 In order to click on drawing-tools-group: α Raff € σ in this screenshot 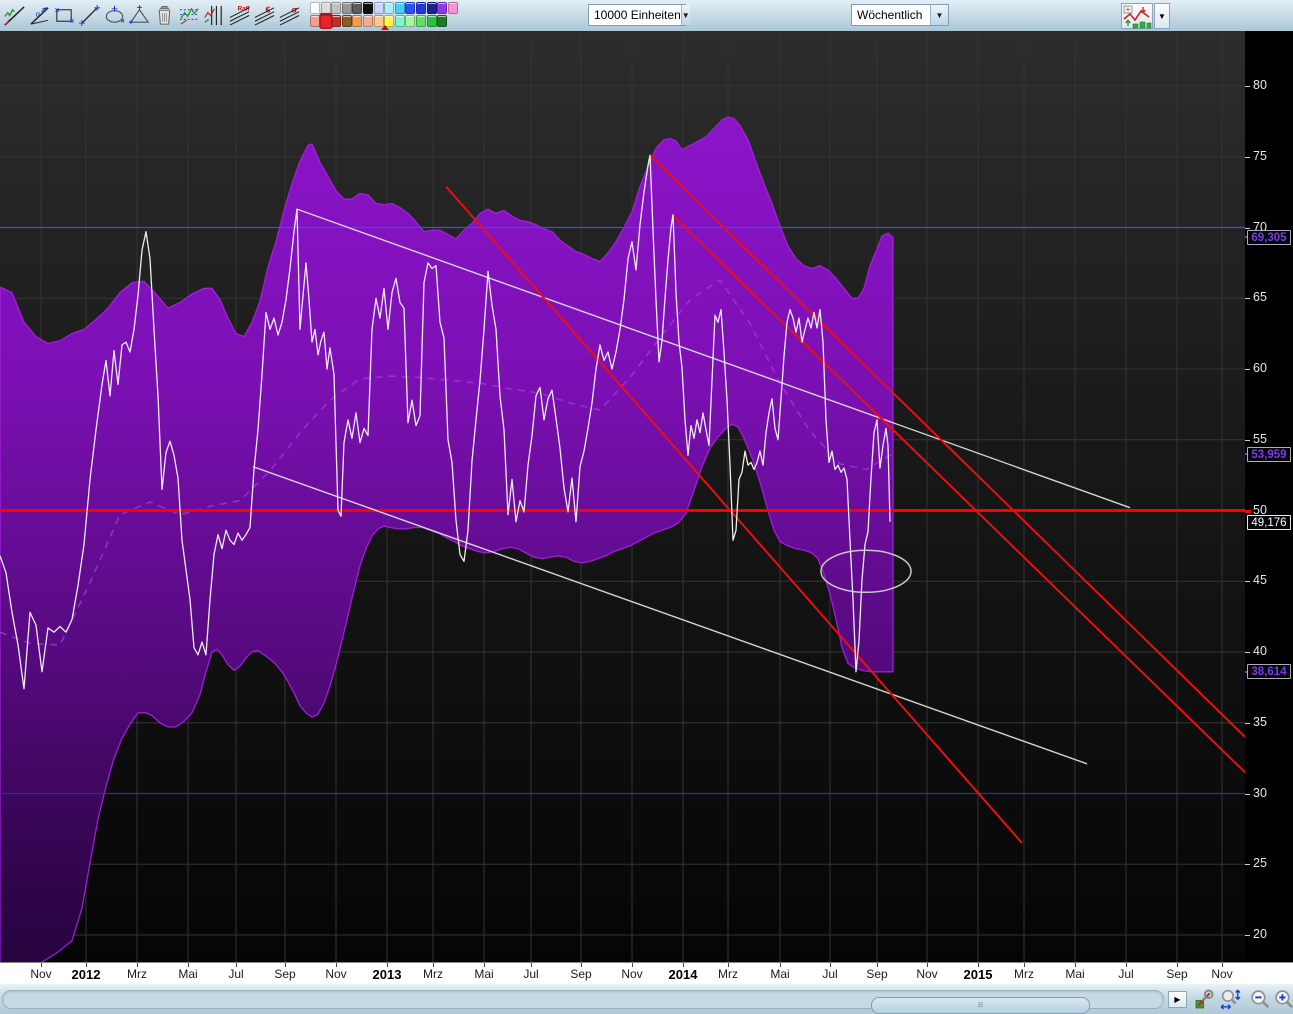, I will do `click(152, 15)`.